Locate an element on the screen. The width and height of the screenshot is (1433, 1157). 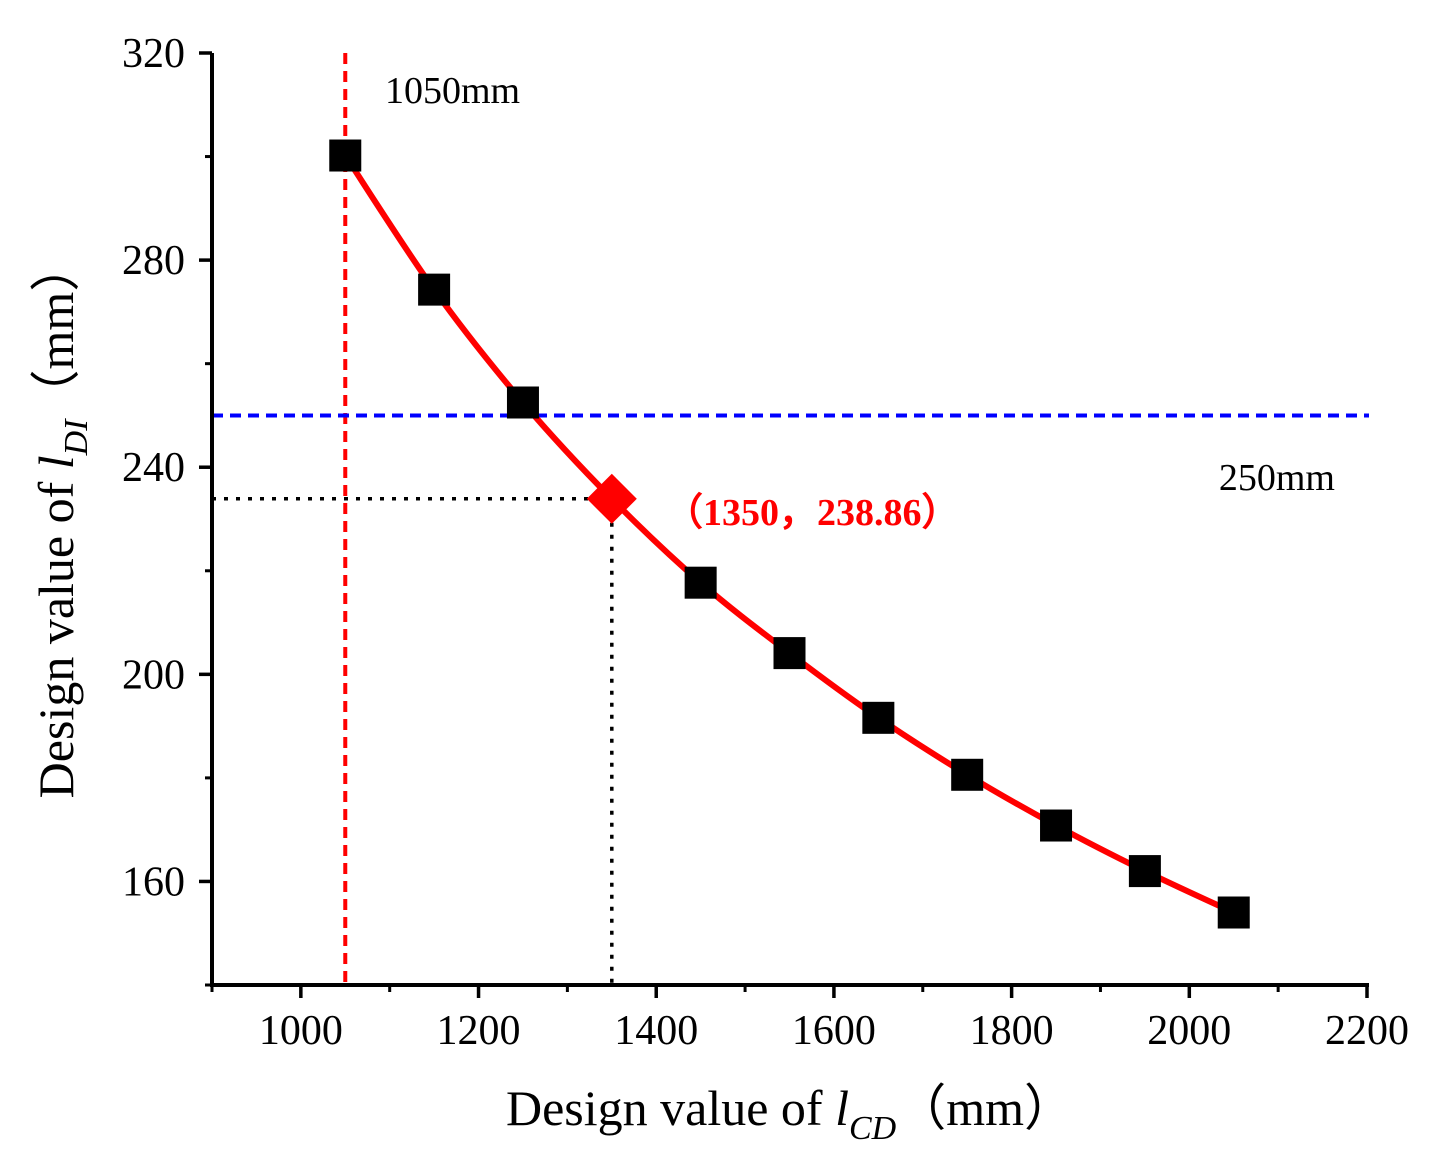
x-axis-title: Design value of lCD（mm） is located at coordinates (790, 1113).